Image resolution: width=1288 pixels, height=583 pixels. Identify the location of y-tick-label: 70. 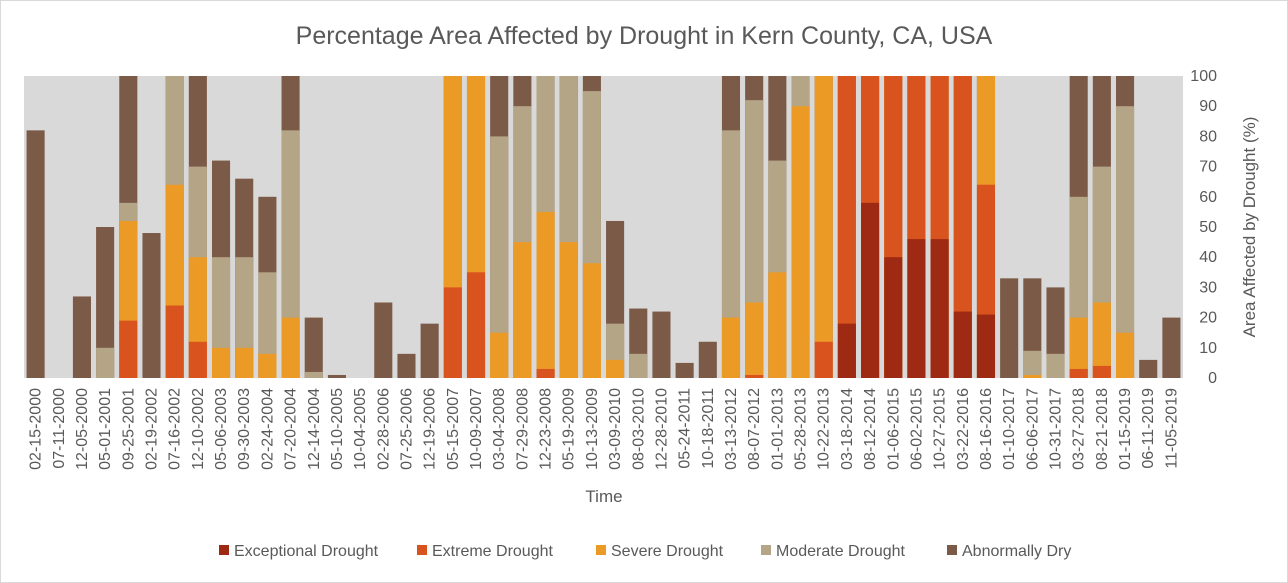
(1208, 167).